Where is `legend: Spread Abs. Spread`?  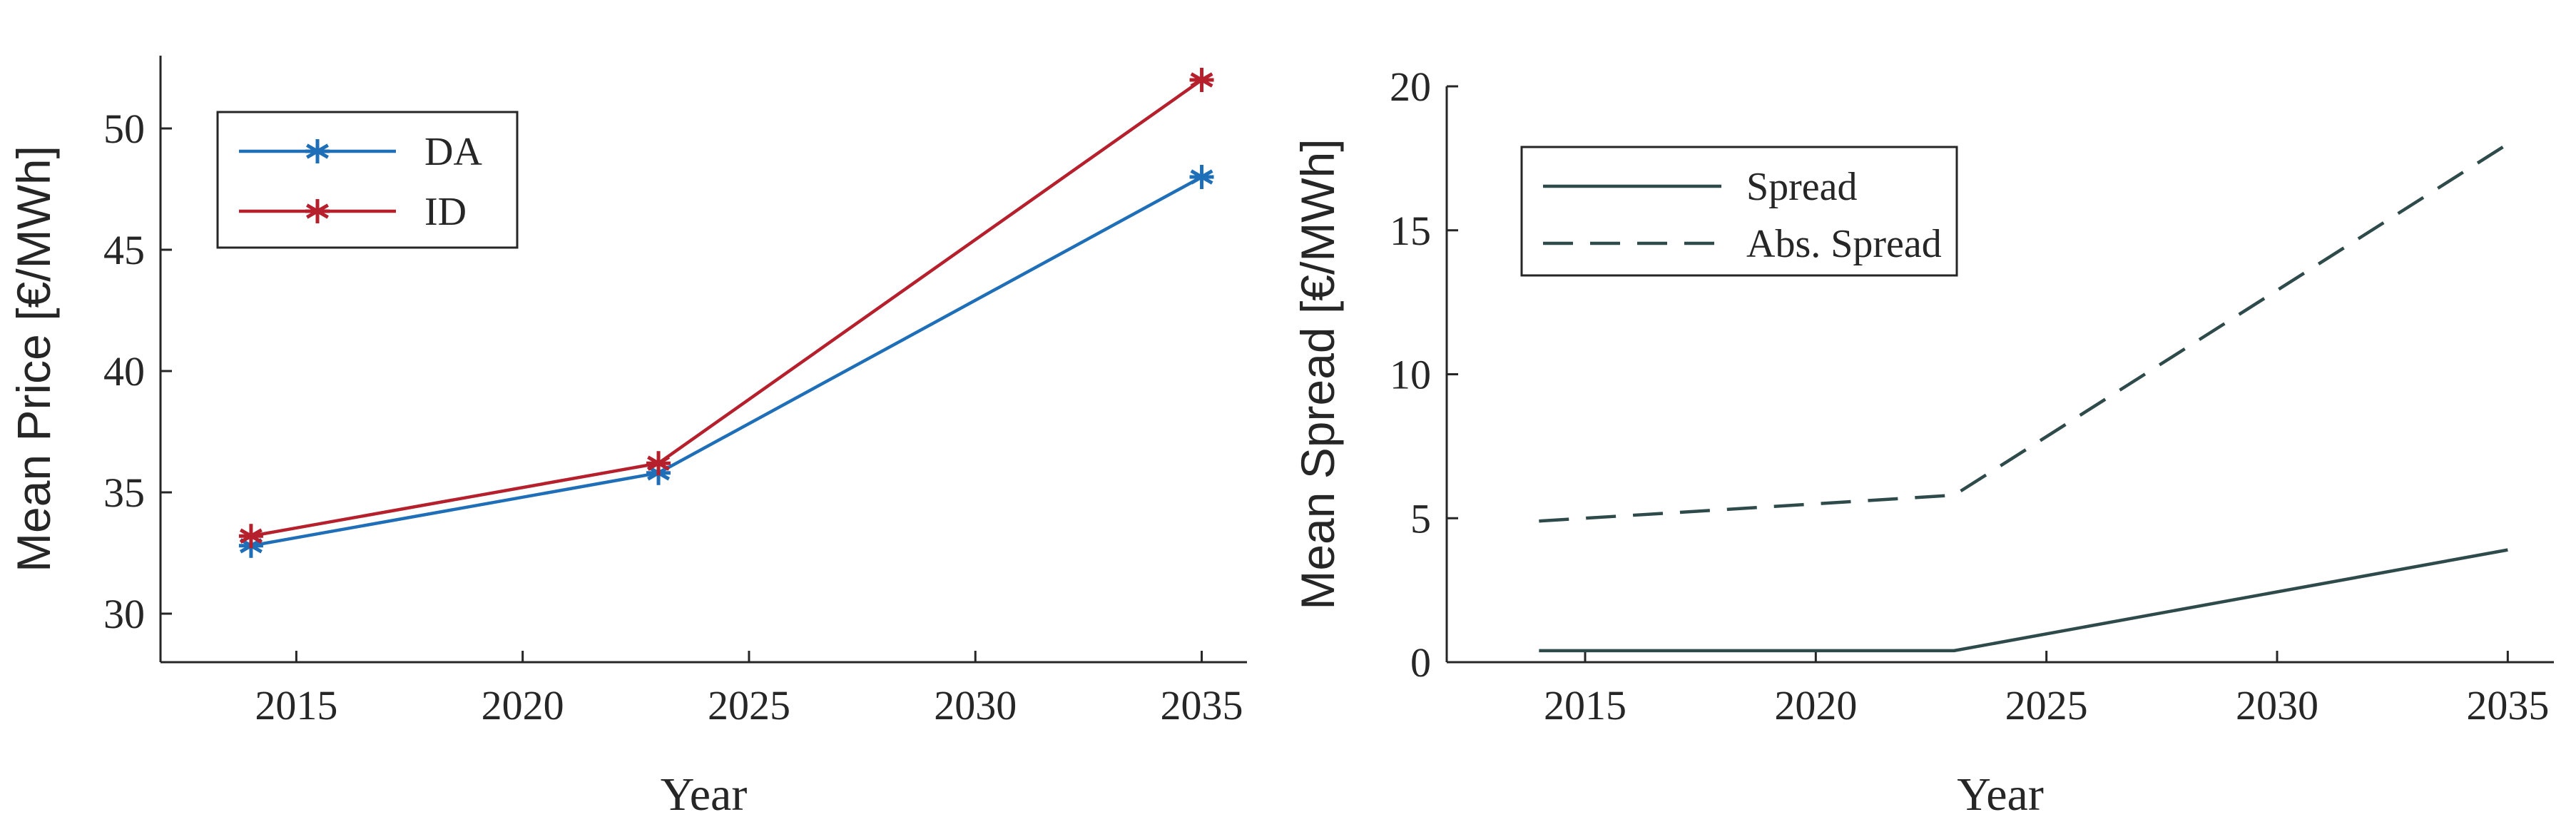
legend: Spread Abs. Spread is located at coordinates (1739, 211).